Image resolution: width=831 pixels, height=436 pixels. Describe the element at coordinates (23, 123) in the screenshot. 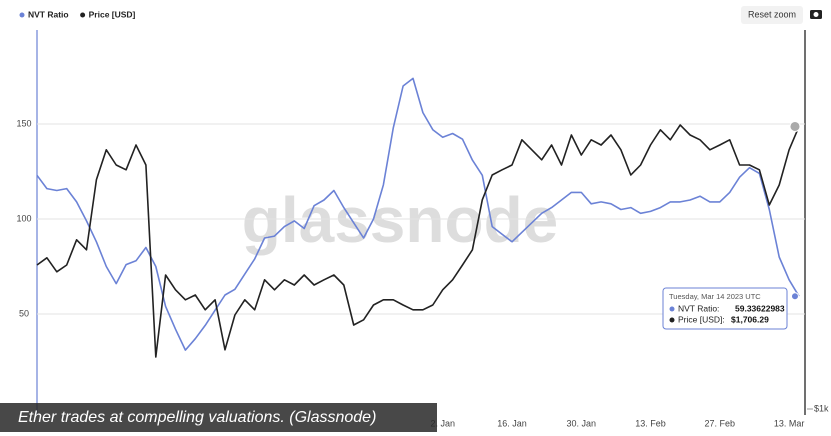

I see `y-tick-label: 150` at that location.